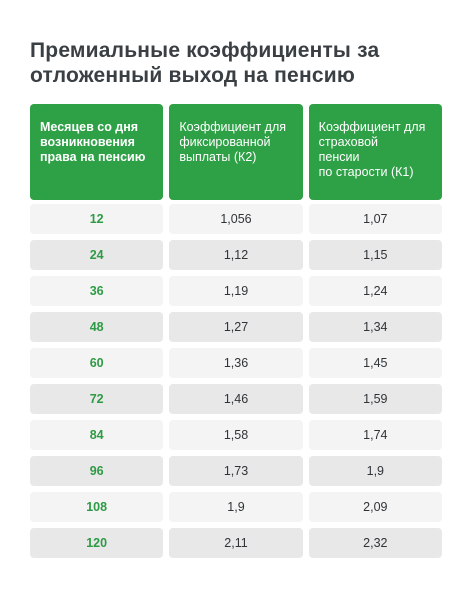 The image size is (470, 604). I want to click on k2-cell: 1,27, so click(236, 327).